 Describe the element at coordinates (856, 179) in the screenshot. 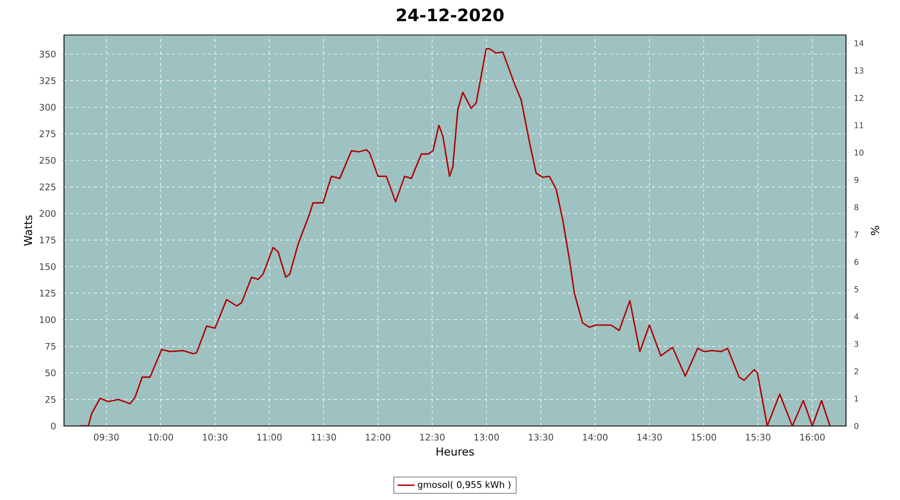

I see `y2-tick-label: 9` at that location.